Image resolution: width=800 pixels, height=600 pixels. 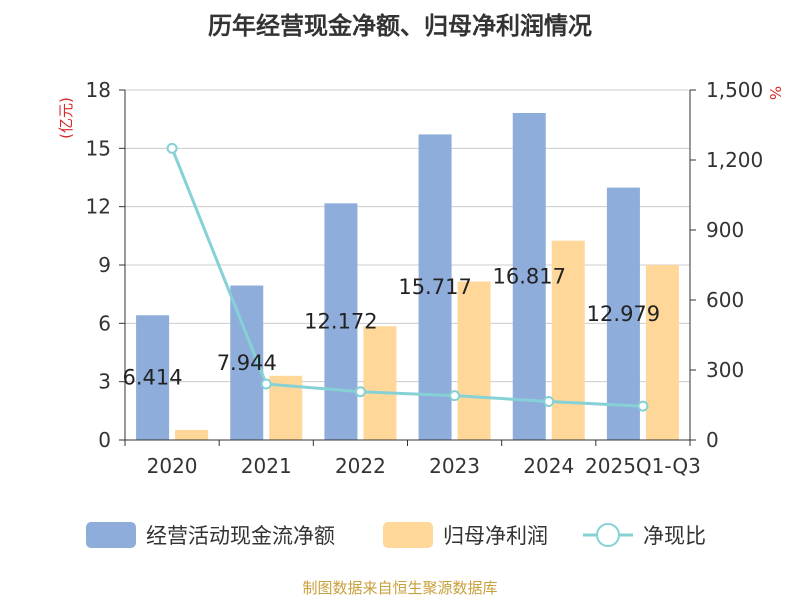 What do you see at coordinates (240, 536) in the screenshot?
I see `legend-label: 经营活动现金流净额` at bounding box center [240, 536].